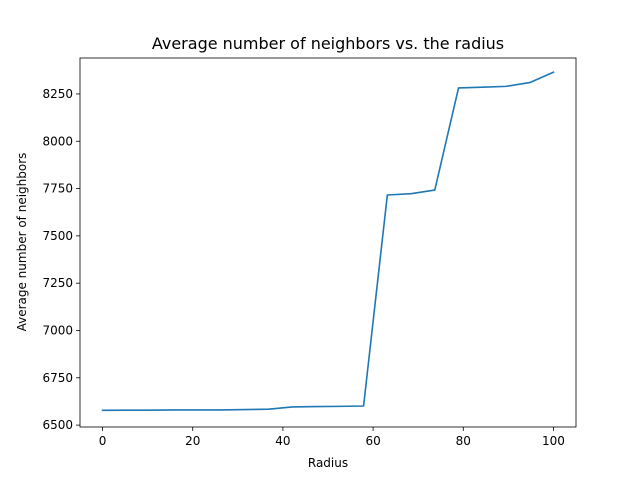  Describe the element at coordinates (282, 441) in the screenshot. I see `x-tick-label-40: 40` at that location.